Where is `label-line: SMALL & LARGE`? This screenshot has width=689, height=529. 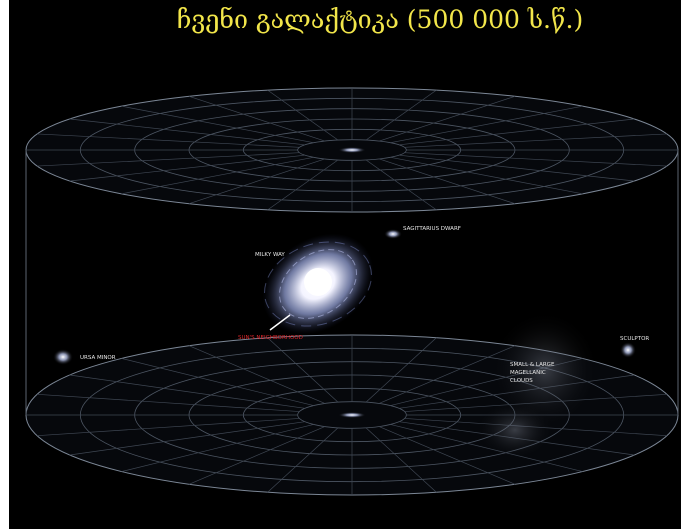 label-line: SMALL & LARGE is located at coordinates (532, 365).